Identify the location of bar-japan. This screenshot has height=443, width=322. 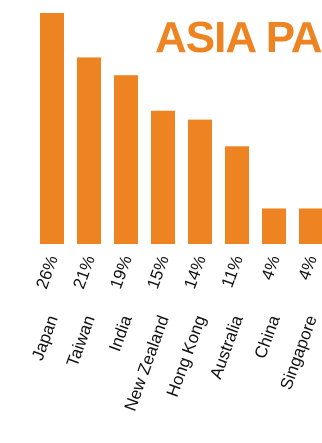
(52, 128).